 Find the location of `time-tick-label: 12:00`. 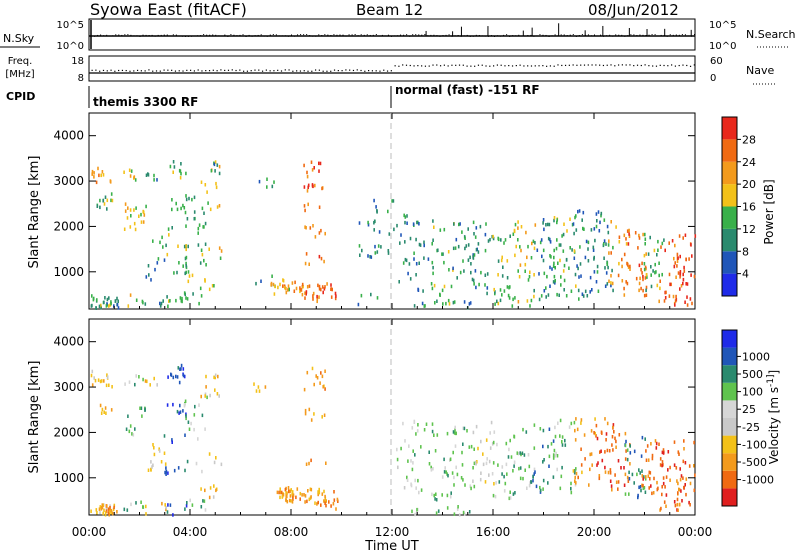

time-tick-label: 12:00 is located at coordinates (392, 532).